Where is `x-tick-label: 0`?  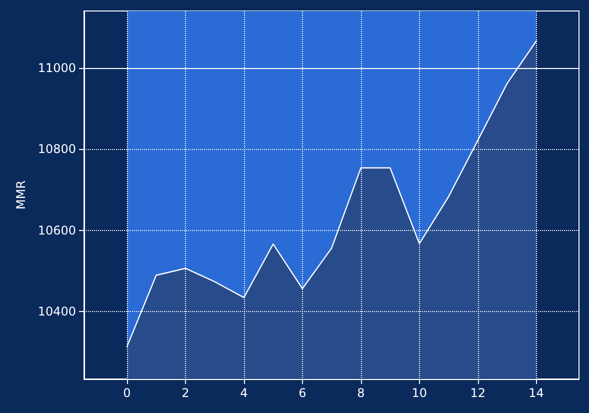 x-tick-label: 0 is located at coordinates (127, 393).